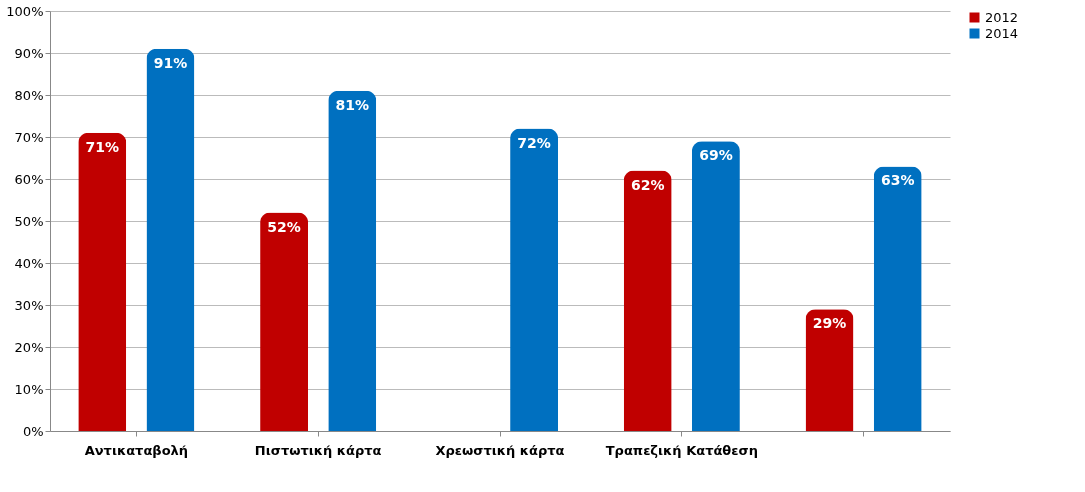  I want to click on y-tick-label: 50%, so click(29, 221).